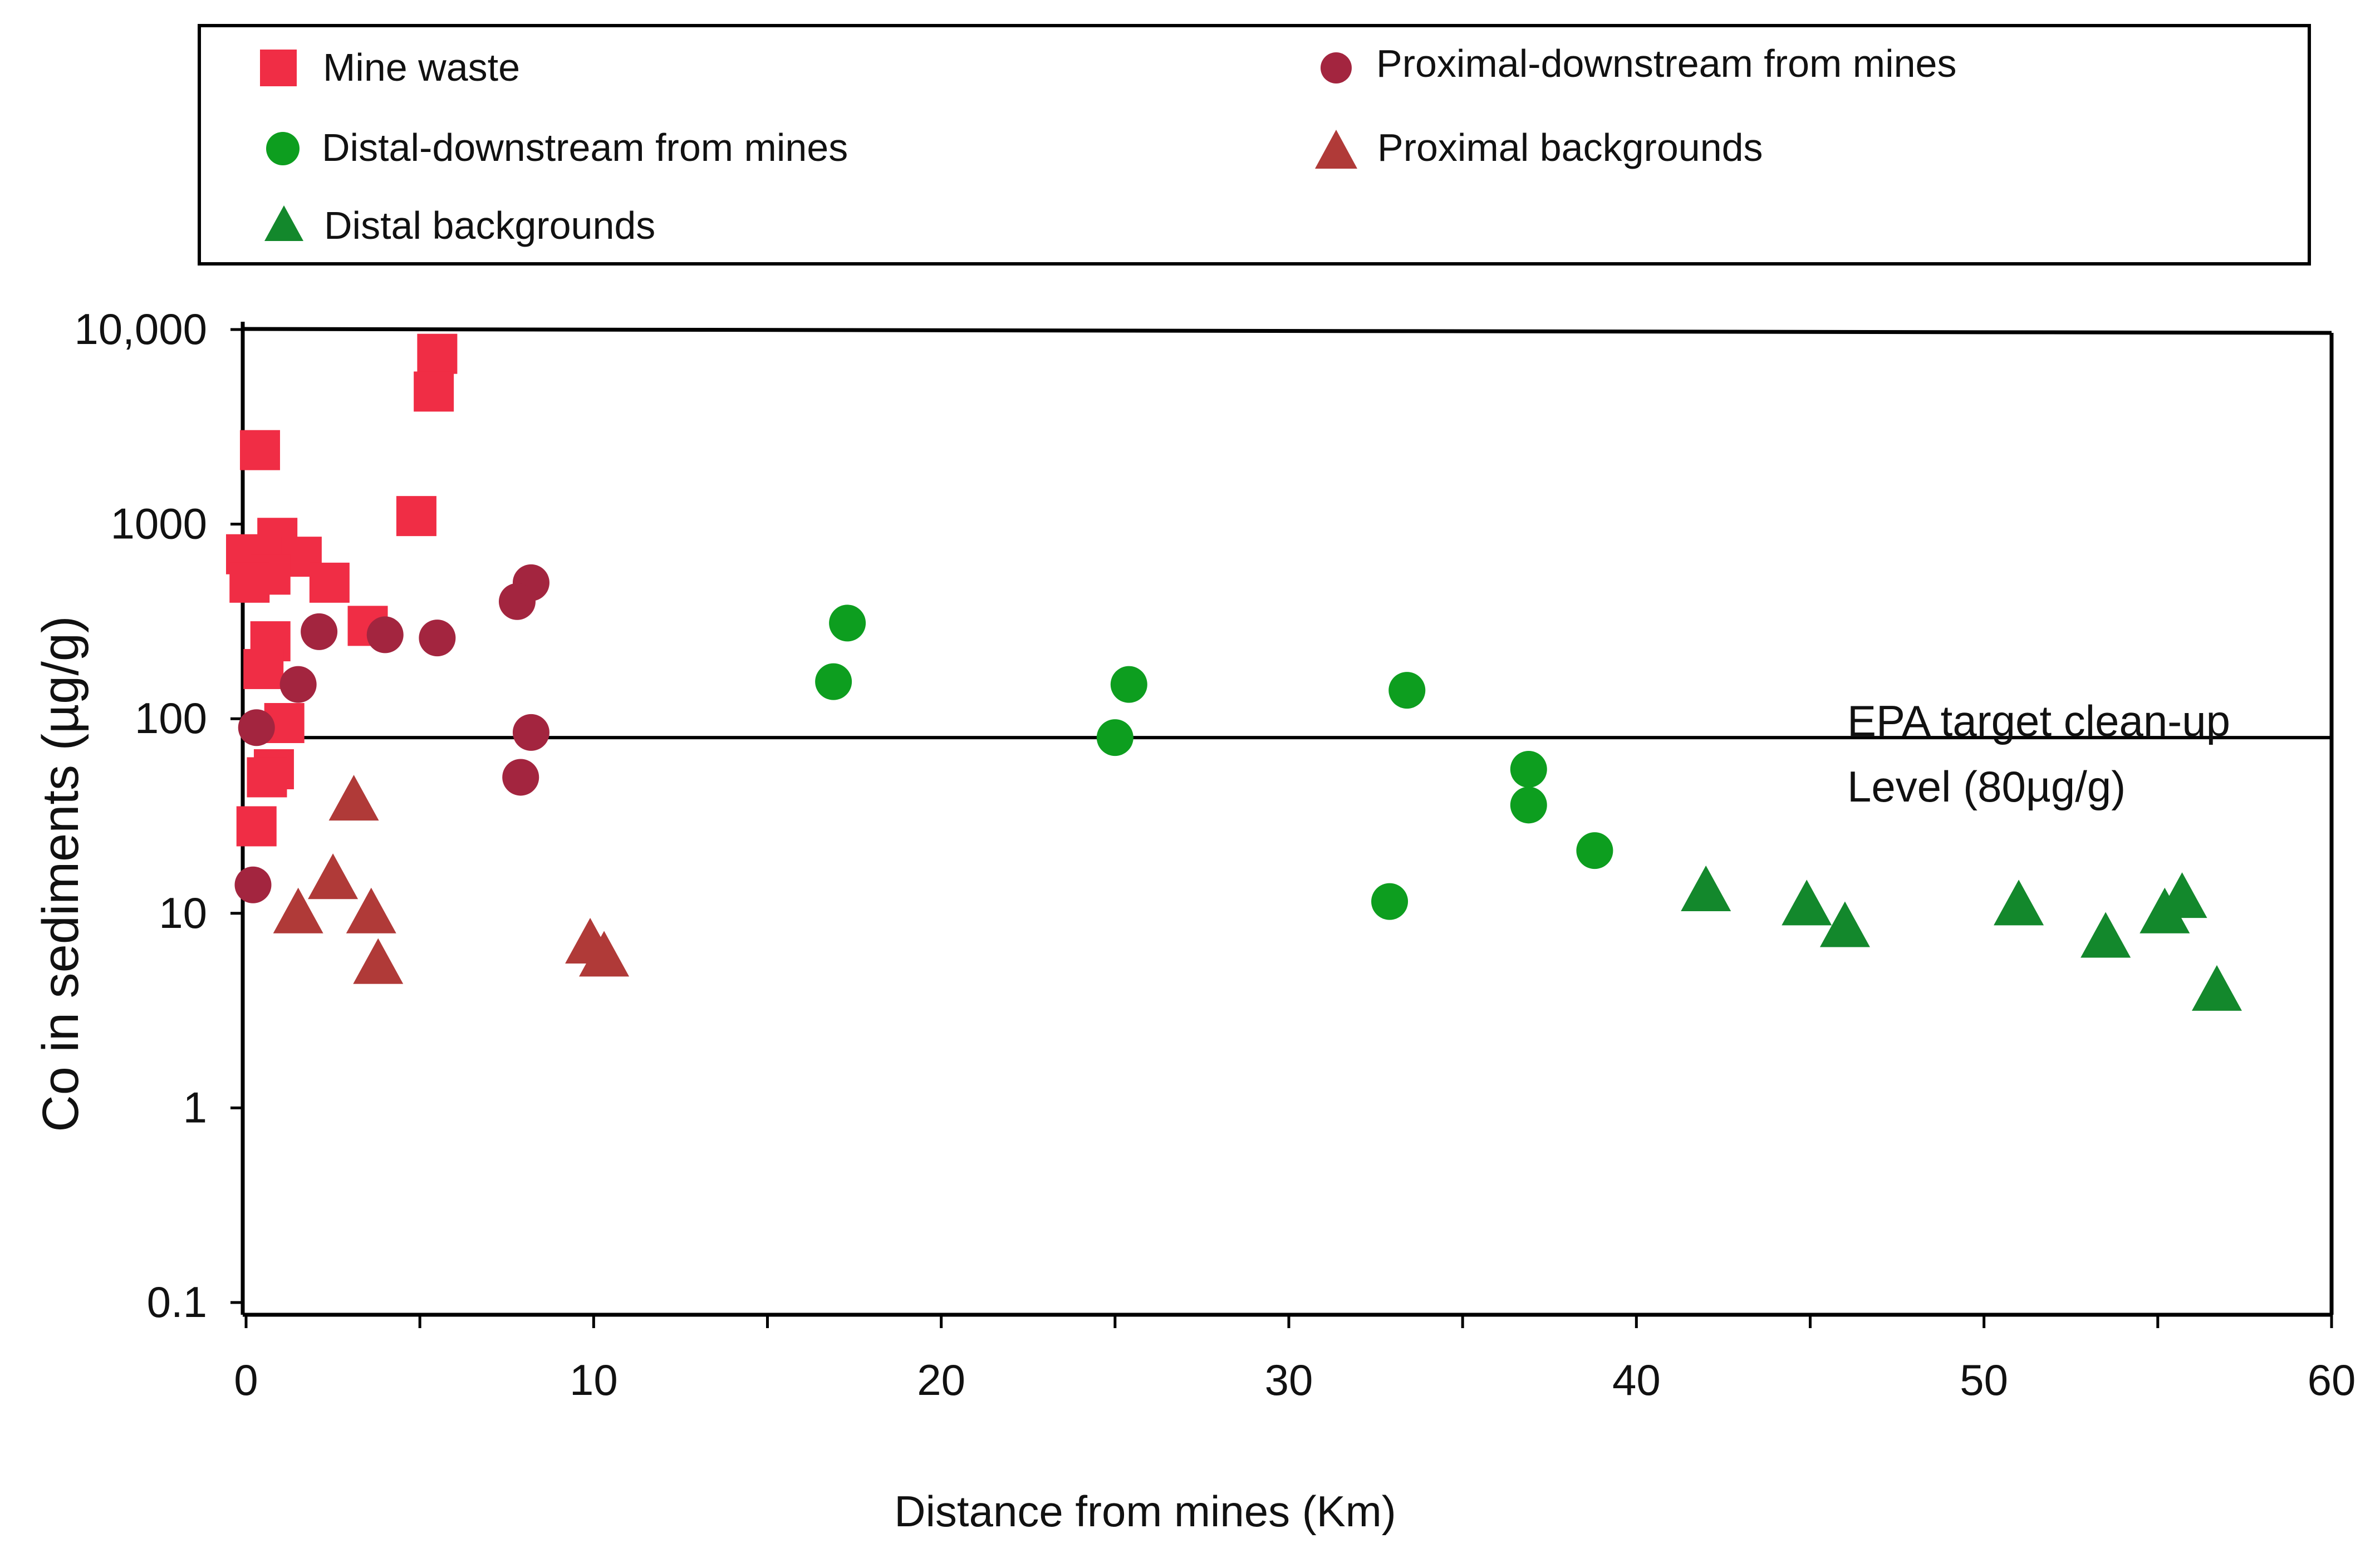 The height and width of the screenshot is (1558, 2380). What do you see at coordinates (421, 67) in the screenshot?
I see `legend-label-mine-waste: Mine waste` at bounding box center [421, 67].